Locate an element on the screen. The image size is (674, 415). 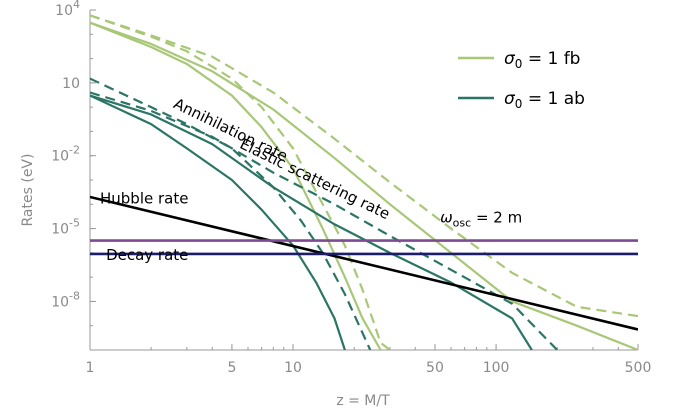
legend: σ0 = 1 fb σ0 = 1 ab is located at coordinates (521, 80).